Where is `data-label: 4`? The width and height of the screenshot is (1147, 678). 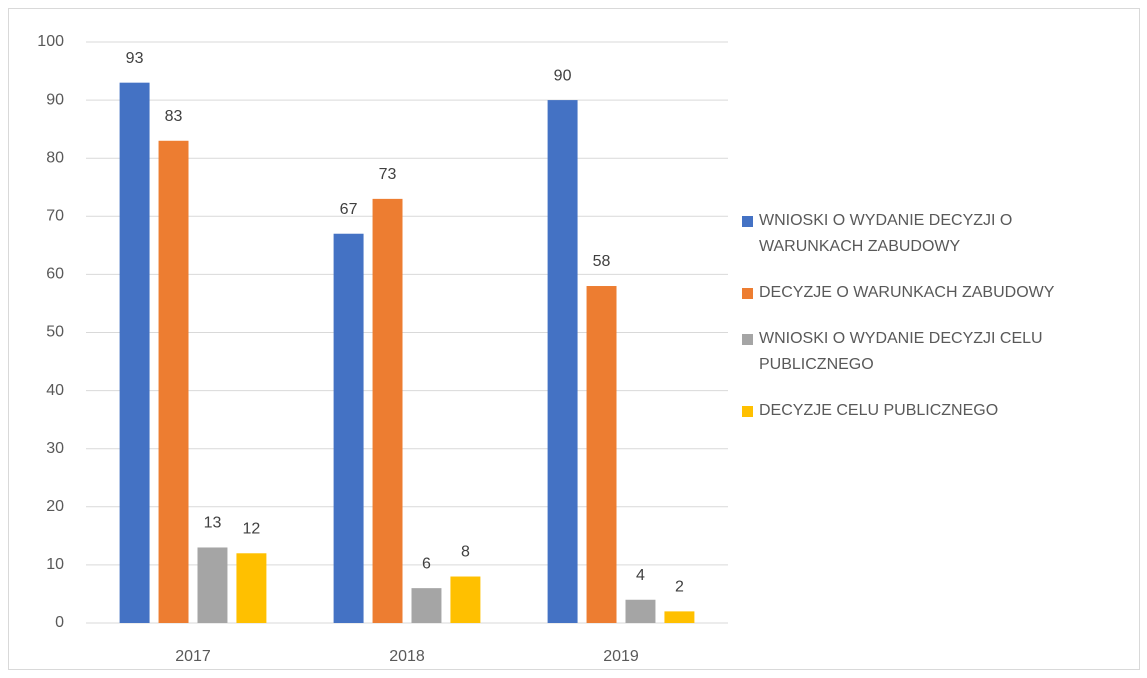
data-label: 4 is located at coordinates (640, 575).